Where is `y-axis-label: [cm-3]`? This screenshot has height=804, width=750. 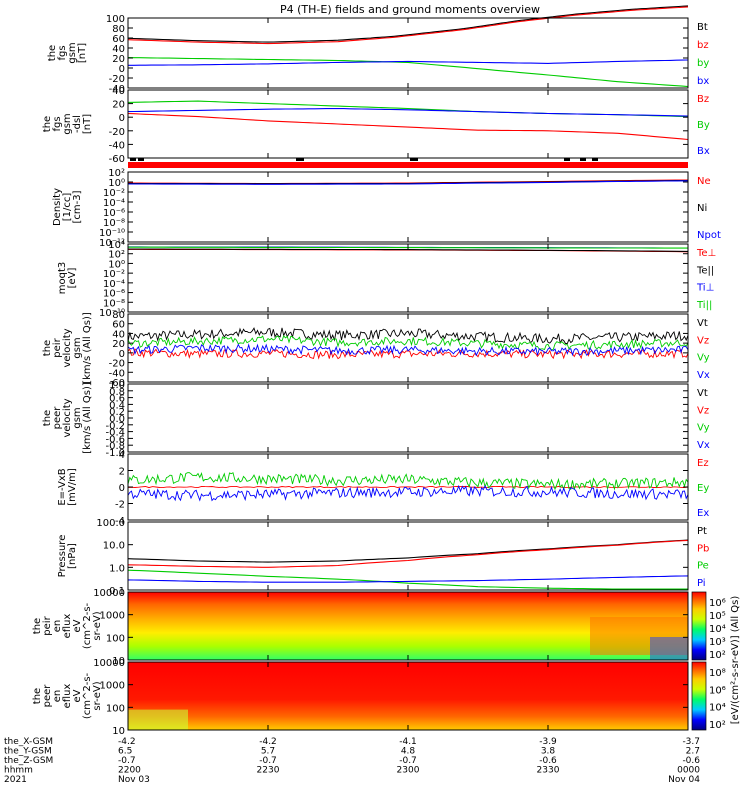 y-axis-label: [cm-3] is located at coordinates (77, 206).